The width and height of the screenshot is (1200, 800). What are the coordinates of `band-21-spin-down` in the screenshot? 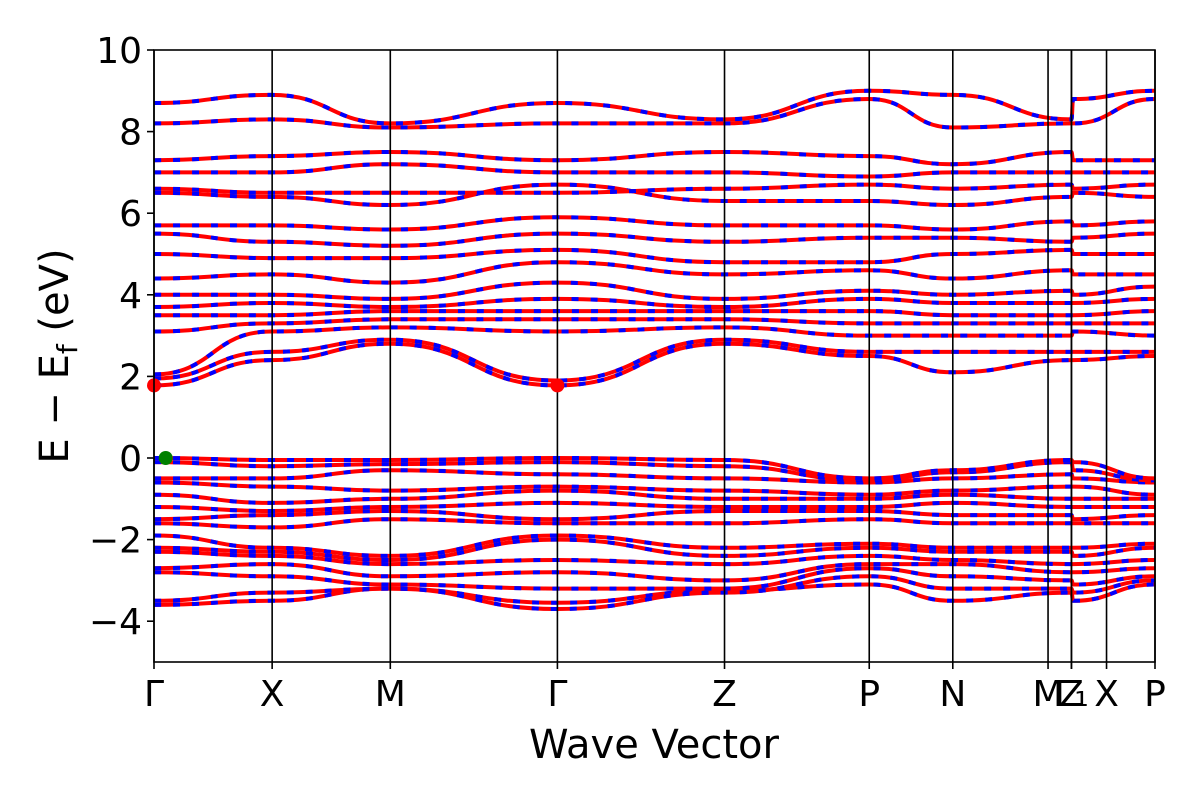 It's located at (654, 290).